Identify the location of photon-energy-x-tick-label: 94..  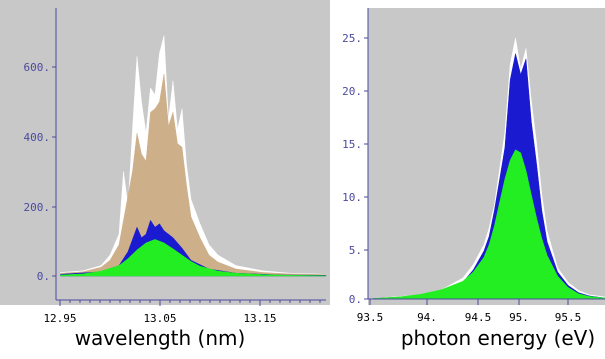
(427, 317).